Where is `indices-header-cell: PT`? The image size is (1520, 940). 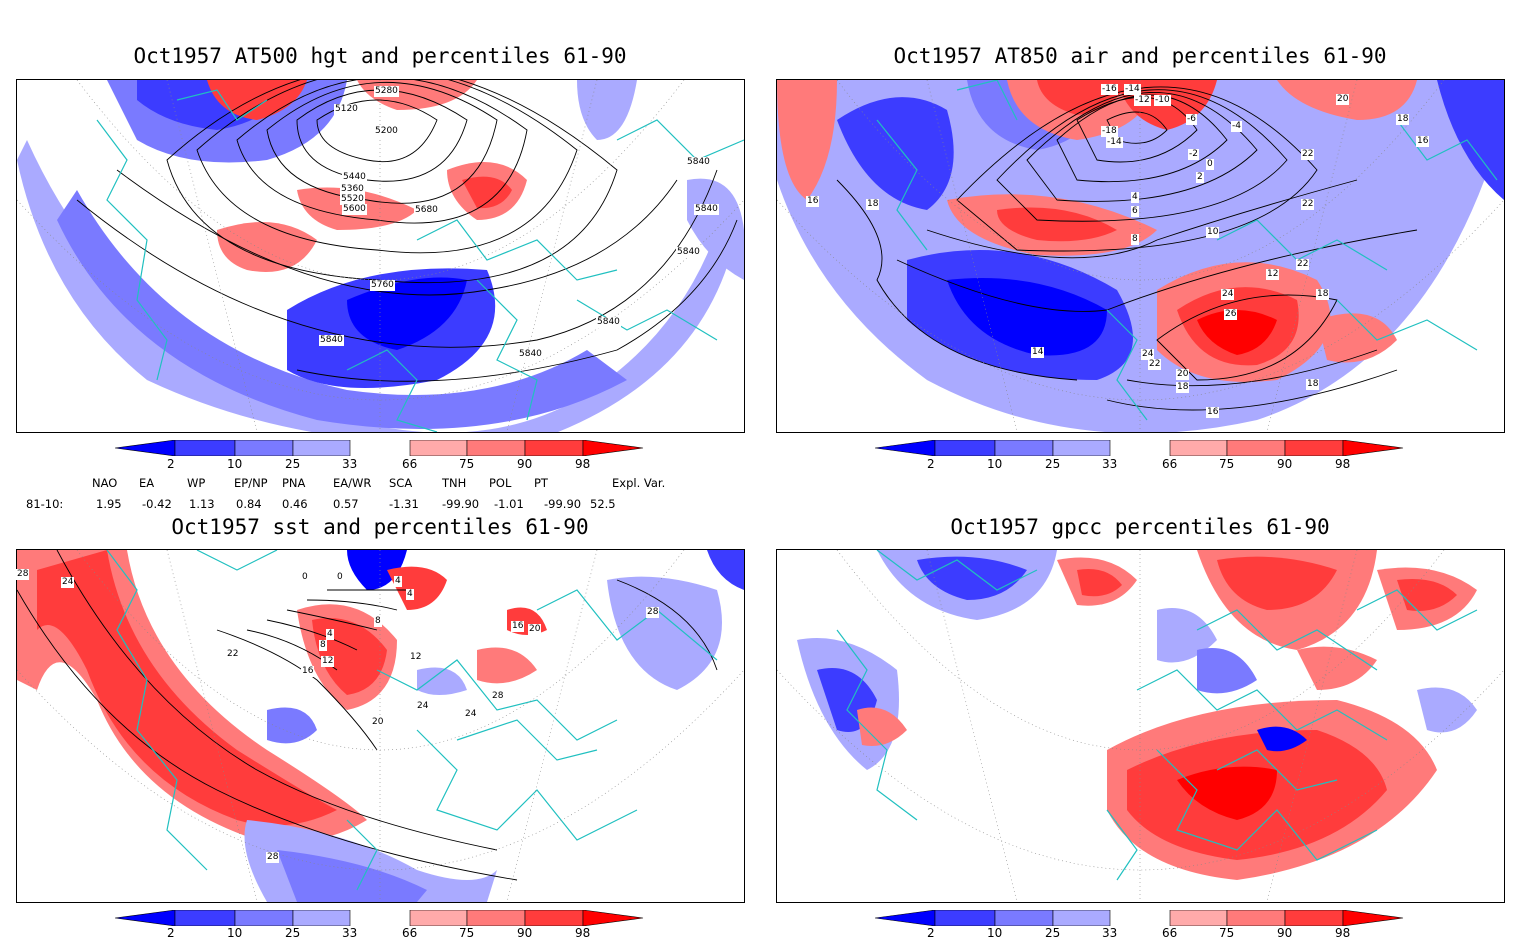
indices-header-cell: PT is located at coordinates (541, 483).